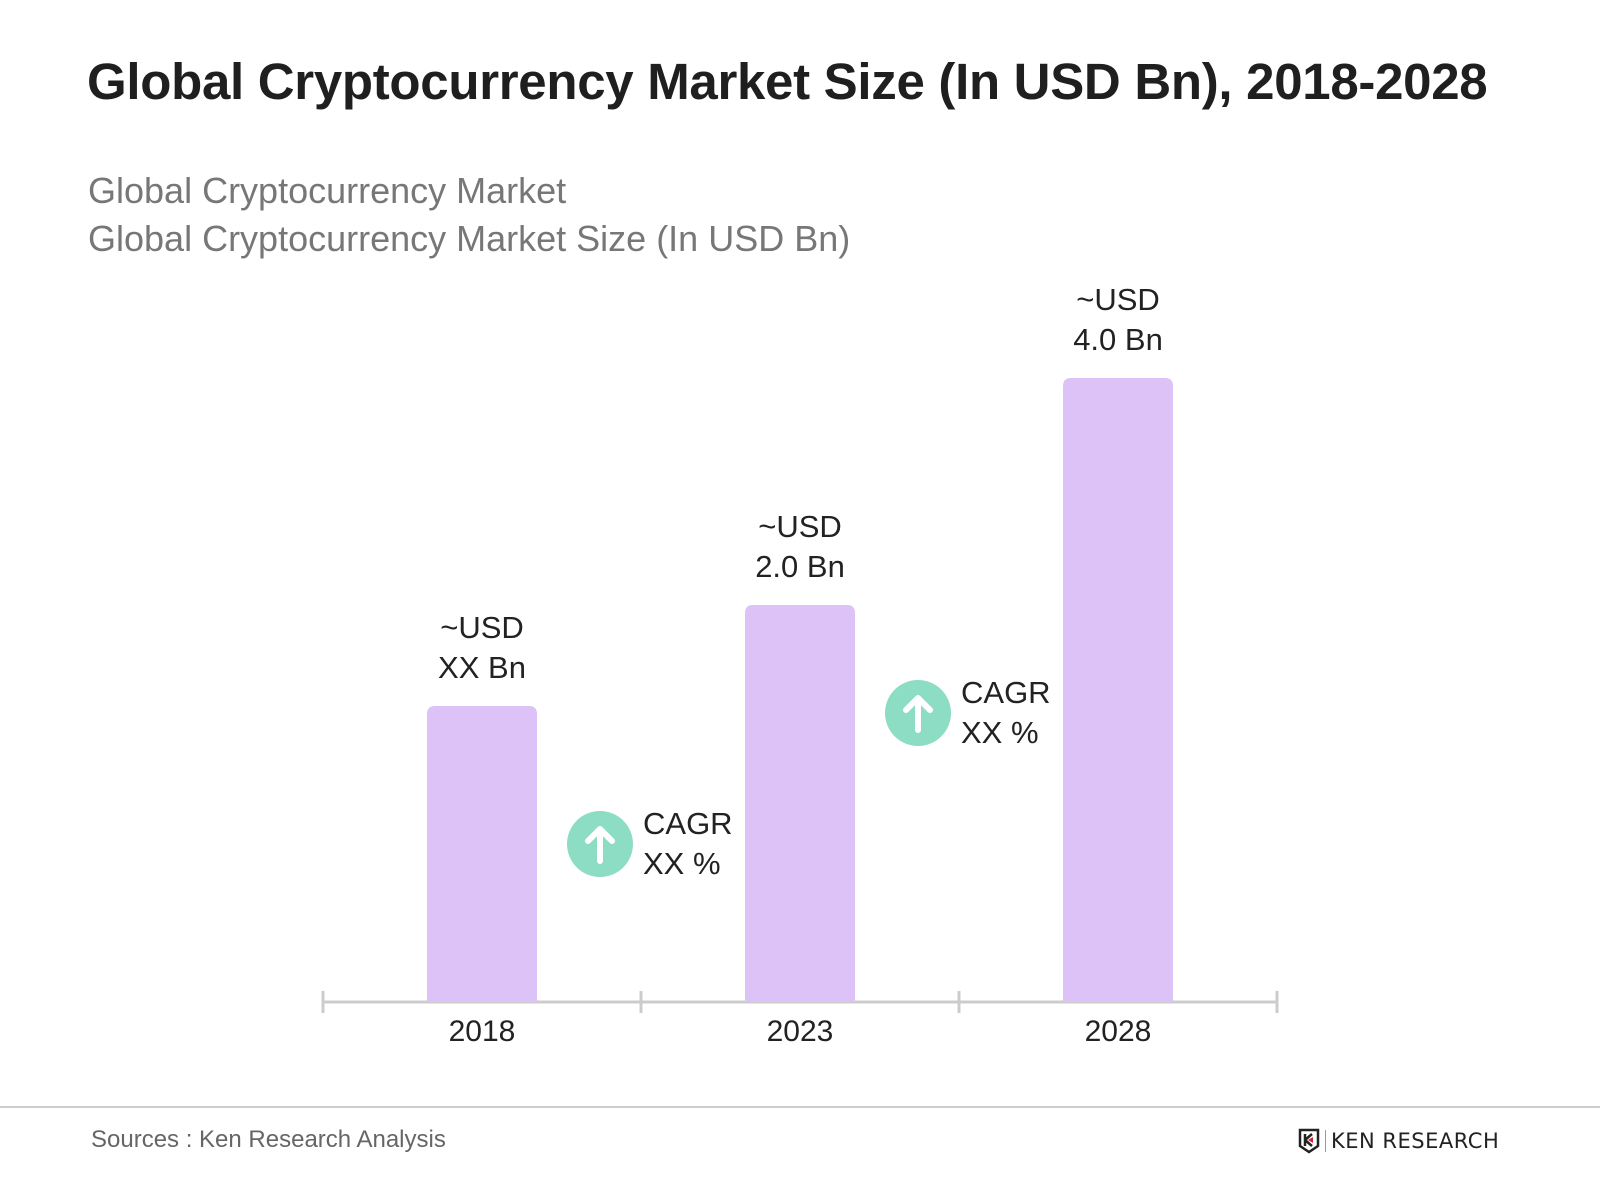  What do you see at coordinates (268, 1139) in the screenshot?
I see `source-note: Sources : Ken Research Analysis` at bounding box center [268, 1139].